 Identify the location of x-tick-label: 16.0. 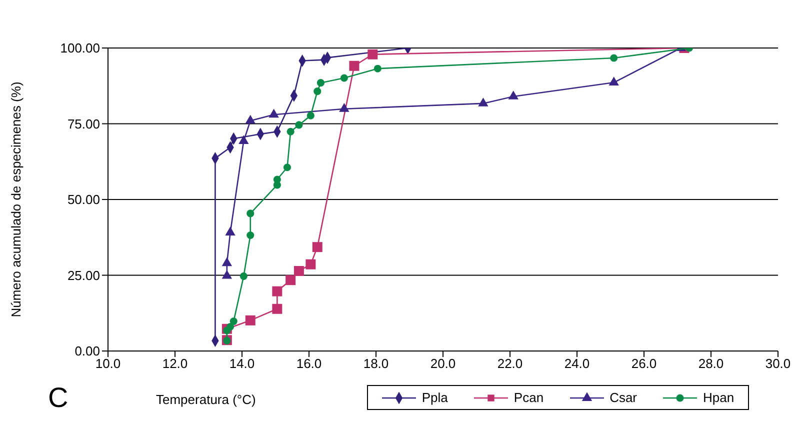
(309, 364).